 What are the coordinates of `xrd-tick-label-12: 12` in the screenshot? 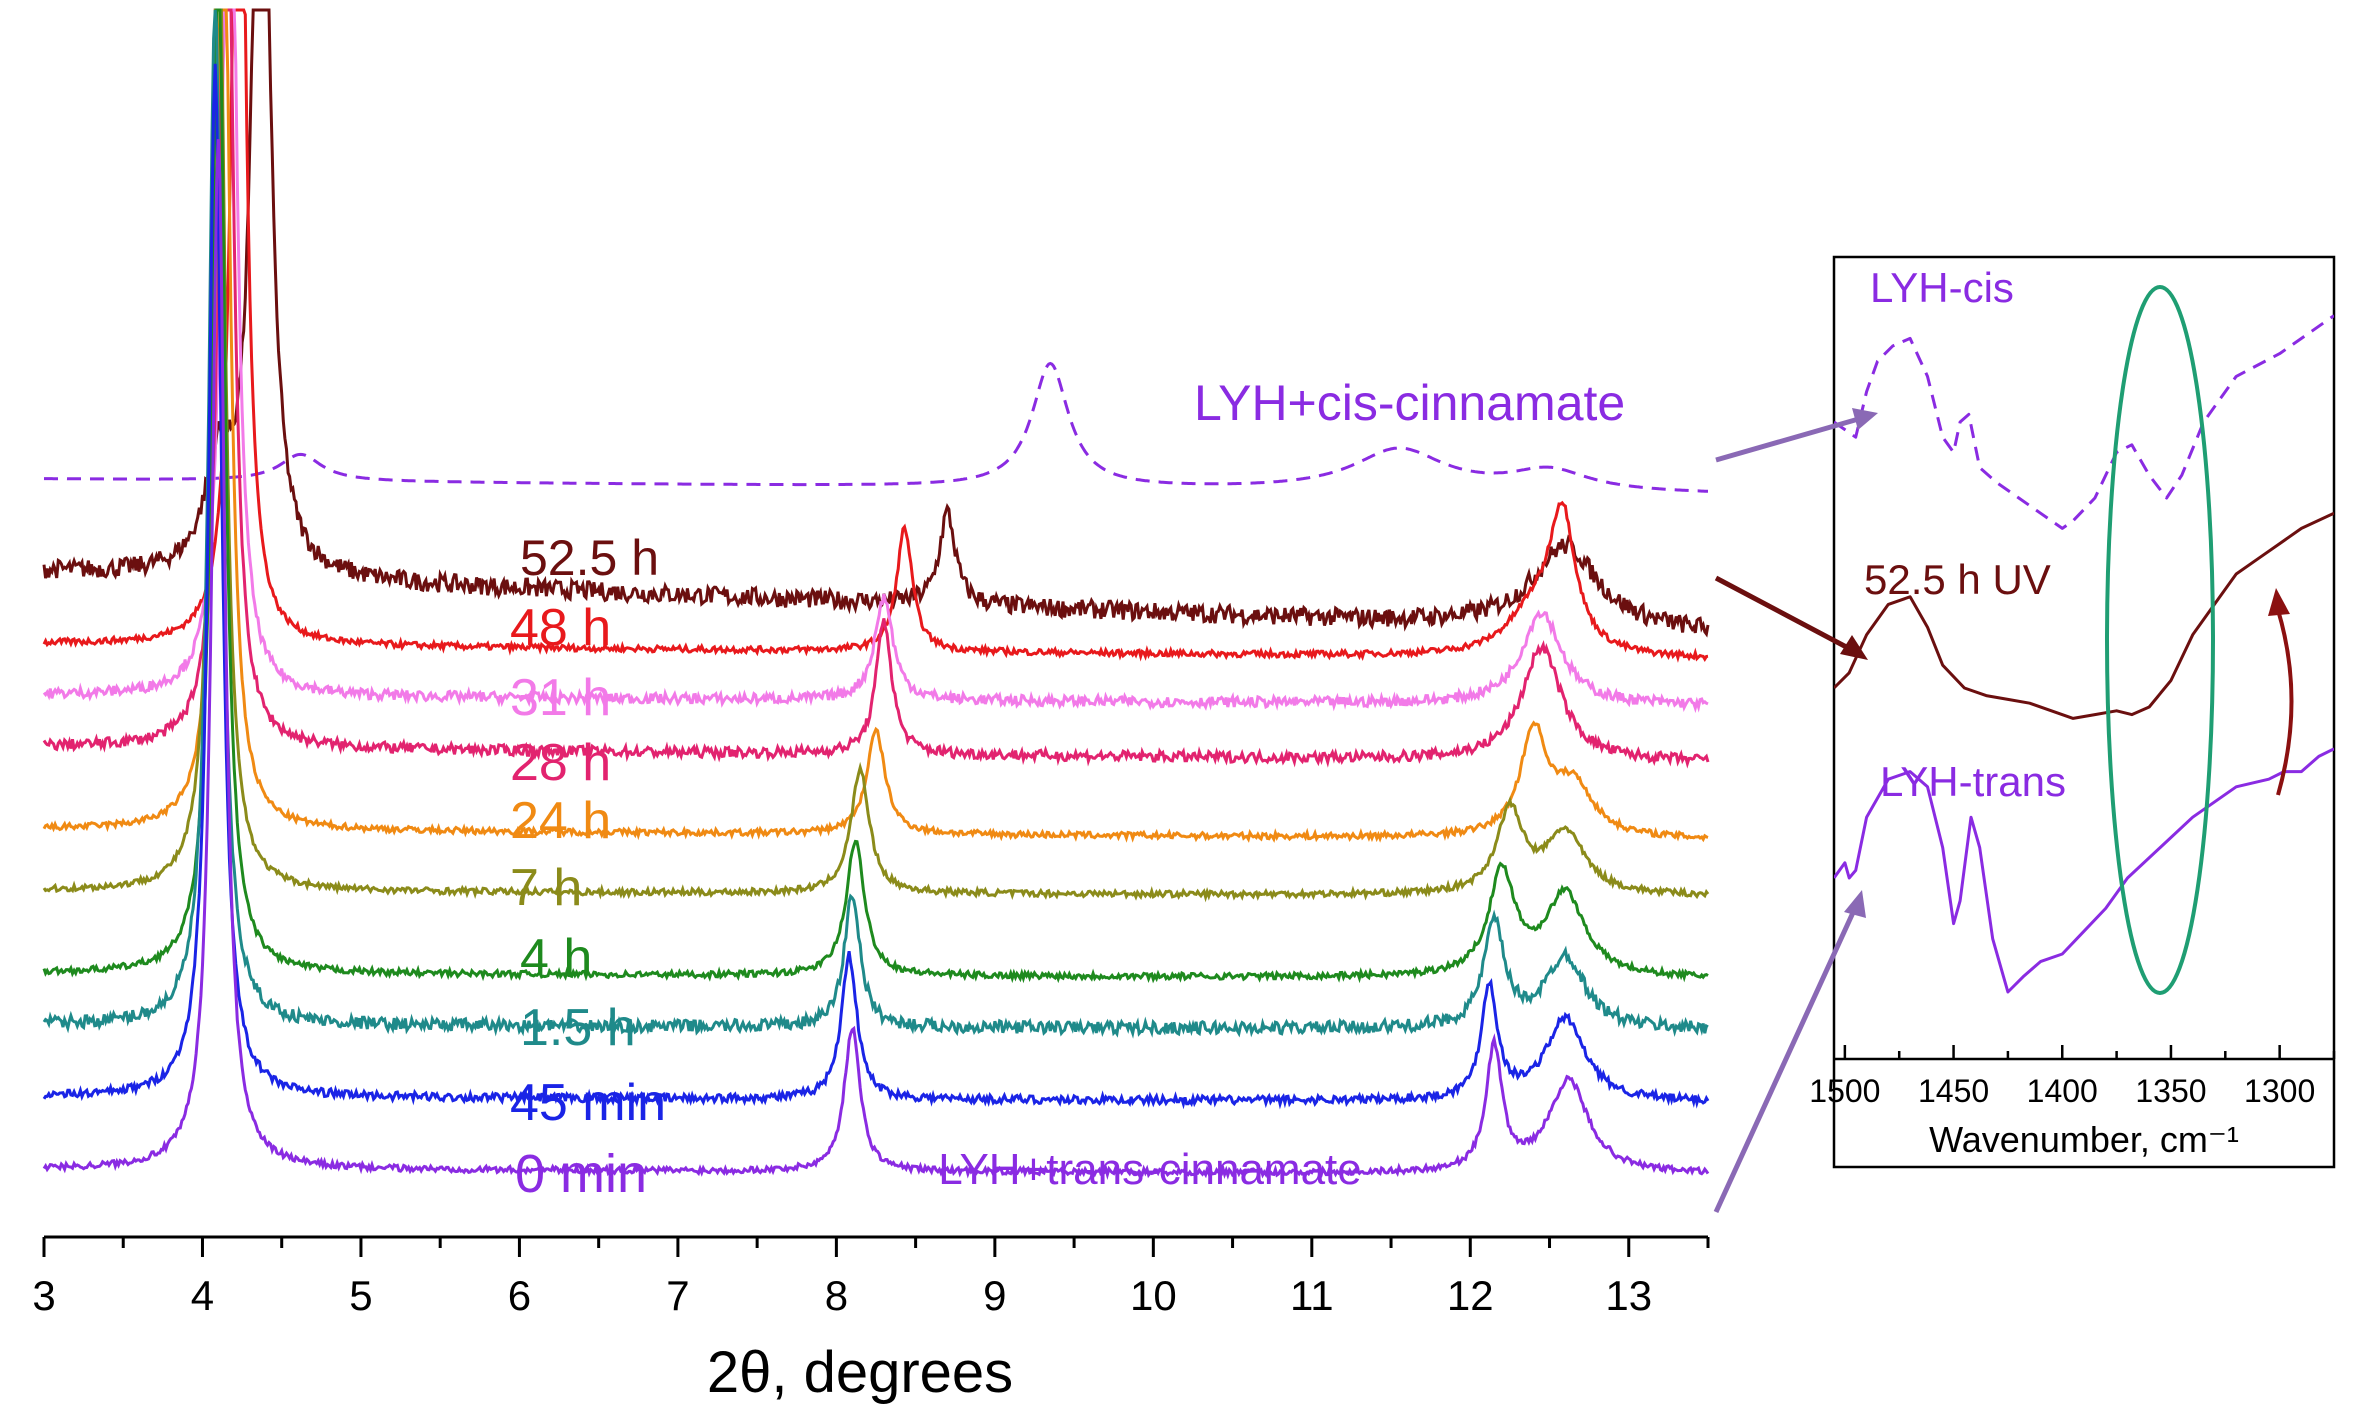 It's located at (1470, 1295).